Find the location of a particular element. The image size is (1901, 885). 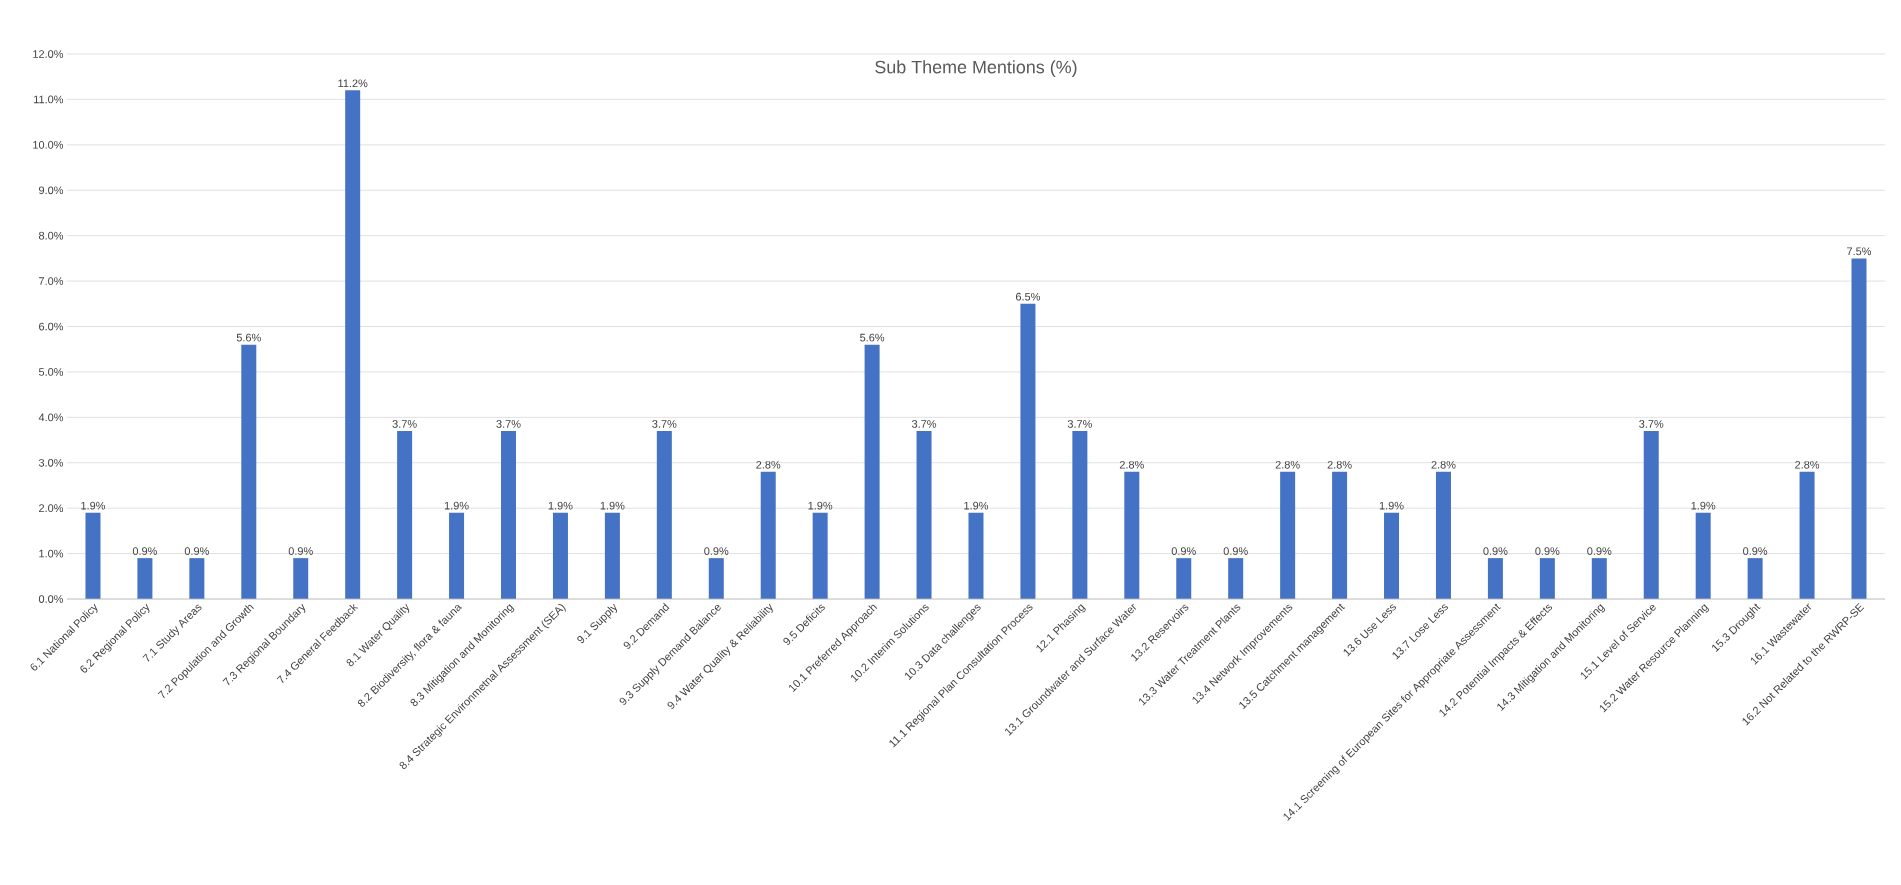

y-tick-label: 4.0% is located at coordinates (51, 417).